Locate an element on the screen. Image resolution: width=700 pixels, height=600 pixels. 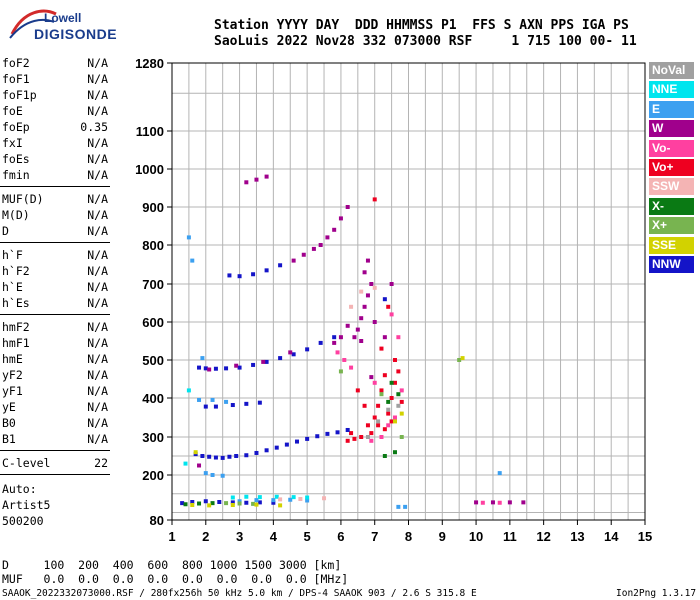
y-tick-label: 600 is located at coordinates (153, 322).